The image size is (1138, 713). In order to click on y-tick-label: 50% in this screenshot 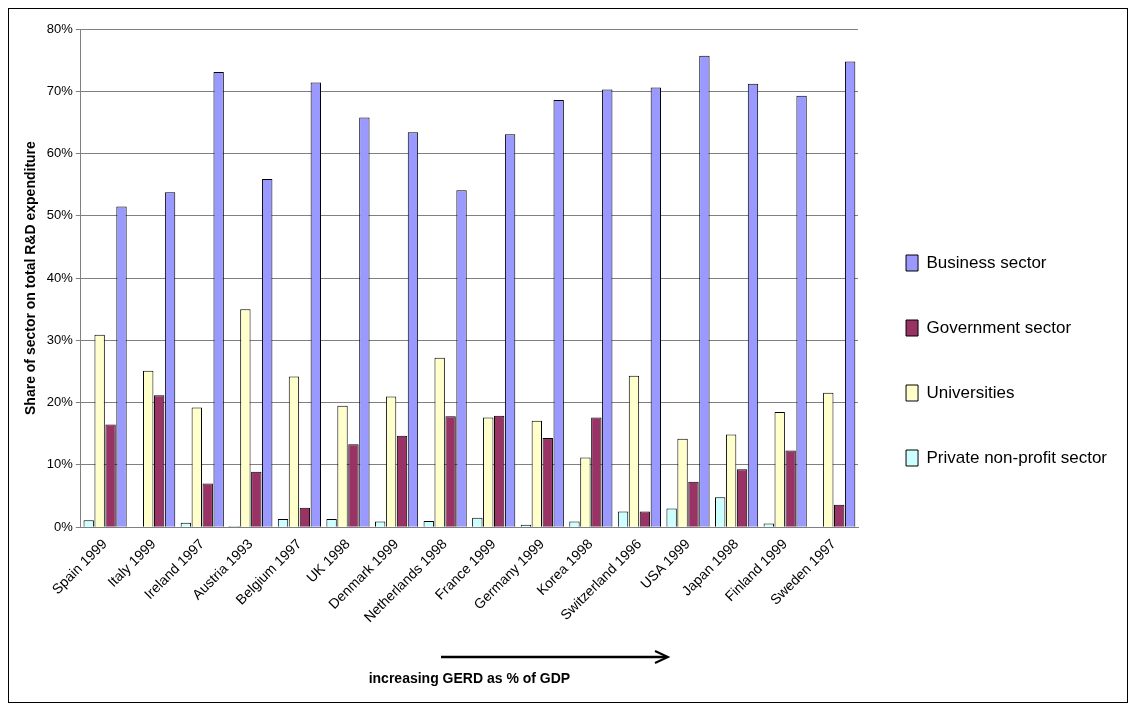, I will do `click(60, 215)`.